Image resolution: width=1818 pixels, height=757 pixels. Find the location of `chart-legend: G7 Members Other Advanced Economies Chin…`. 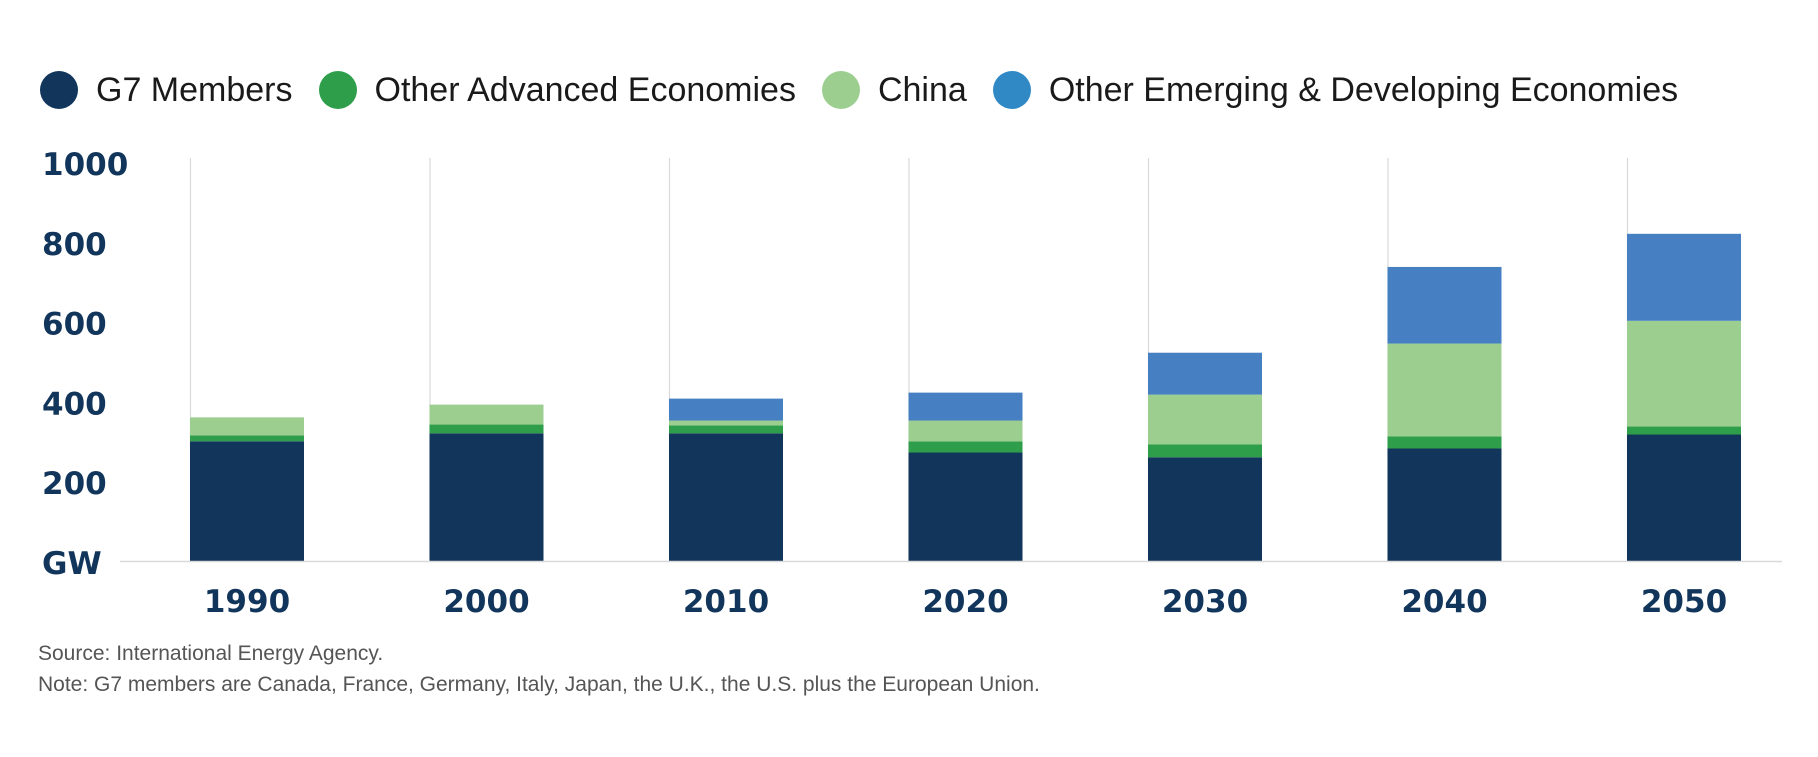

chart-legend: G7 Members Other Advanced Economies Chin… is located at coordinates (872, 90).